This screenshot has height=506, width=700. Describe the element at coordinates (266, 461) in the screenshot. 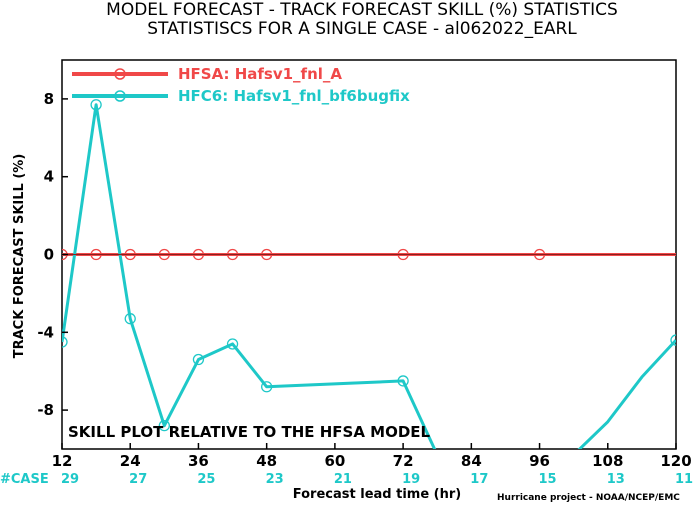

I see `x-tick-label: 48` at that location.